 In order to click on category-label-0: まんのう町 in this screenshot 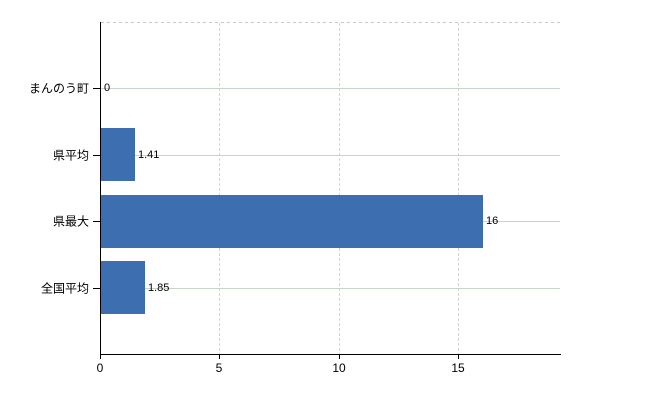, I will do `click(58, 88)`.